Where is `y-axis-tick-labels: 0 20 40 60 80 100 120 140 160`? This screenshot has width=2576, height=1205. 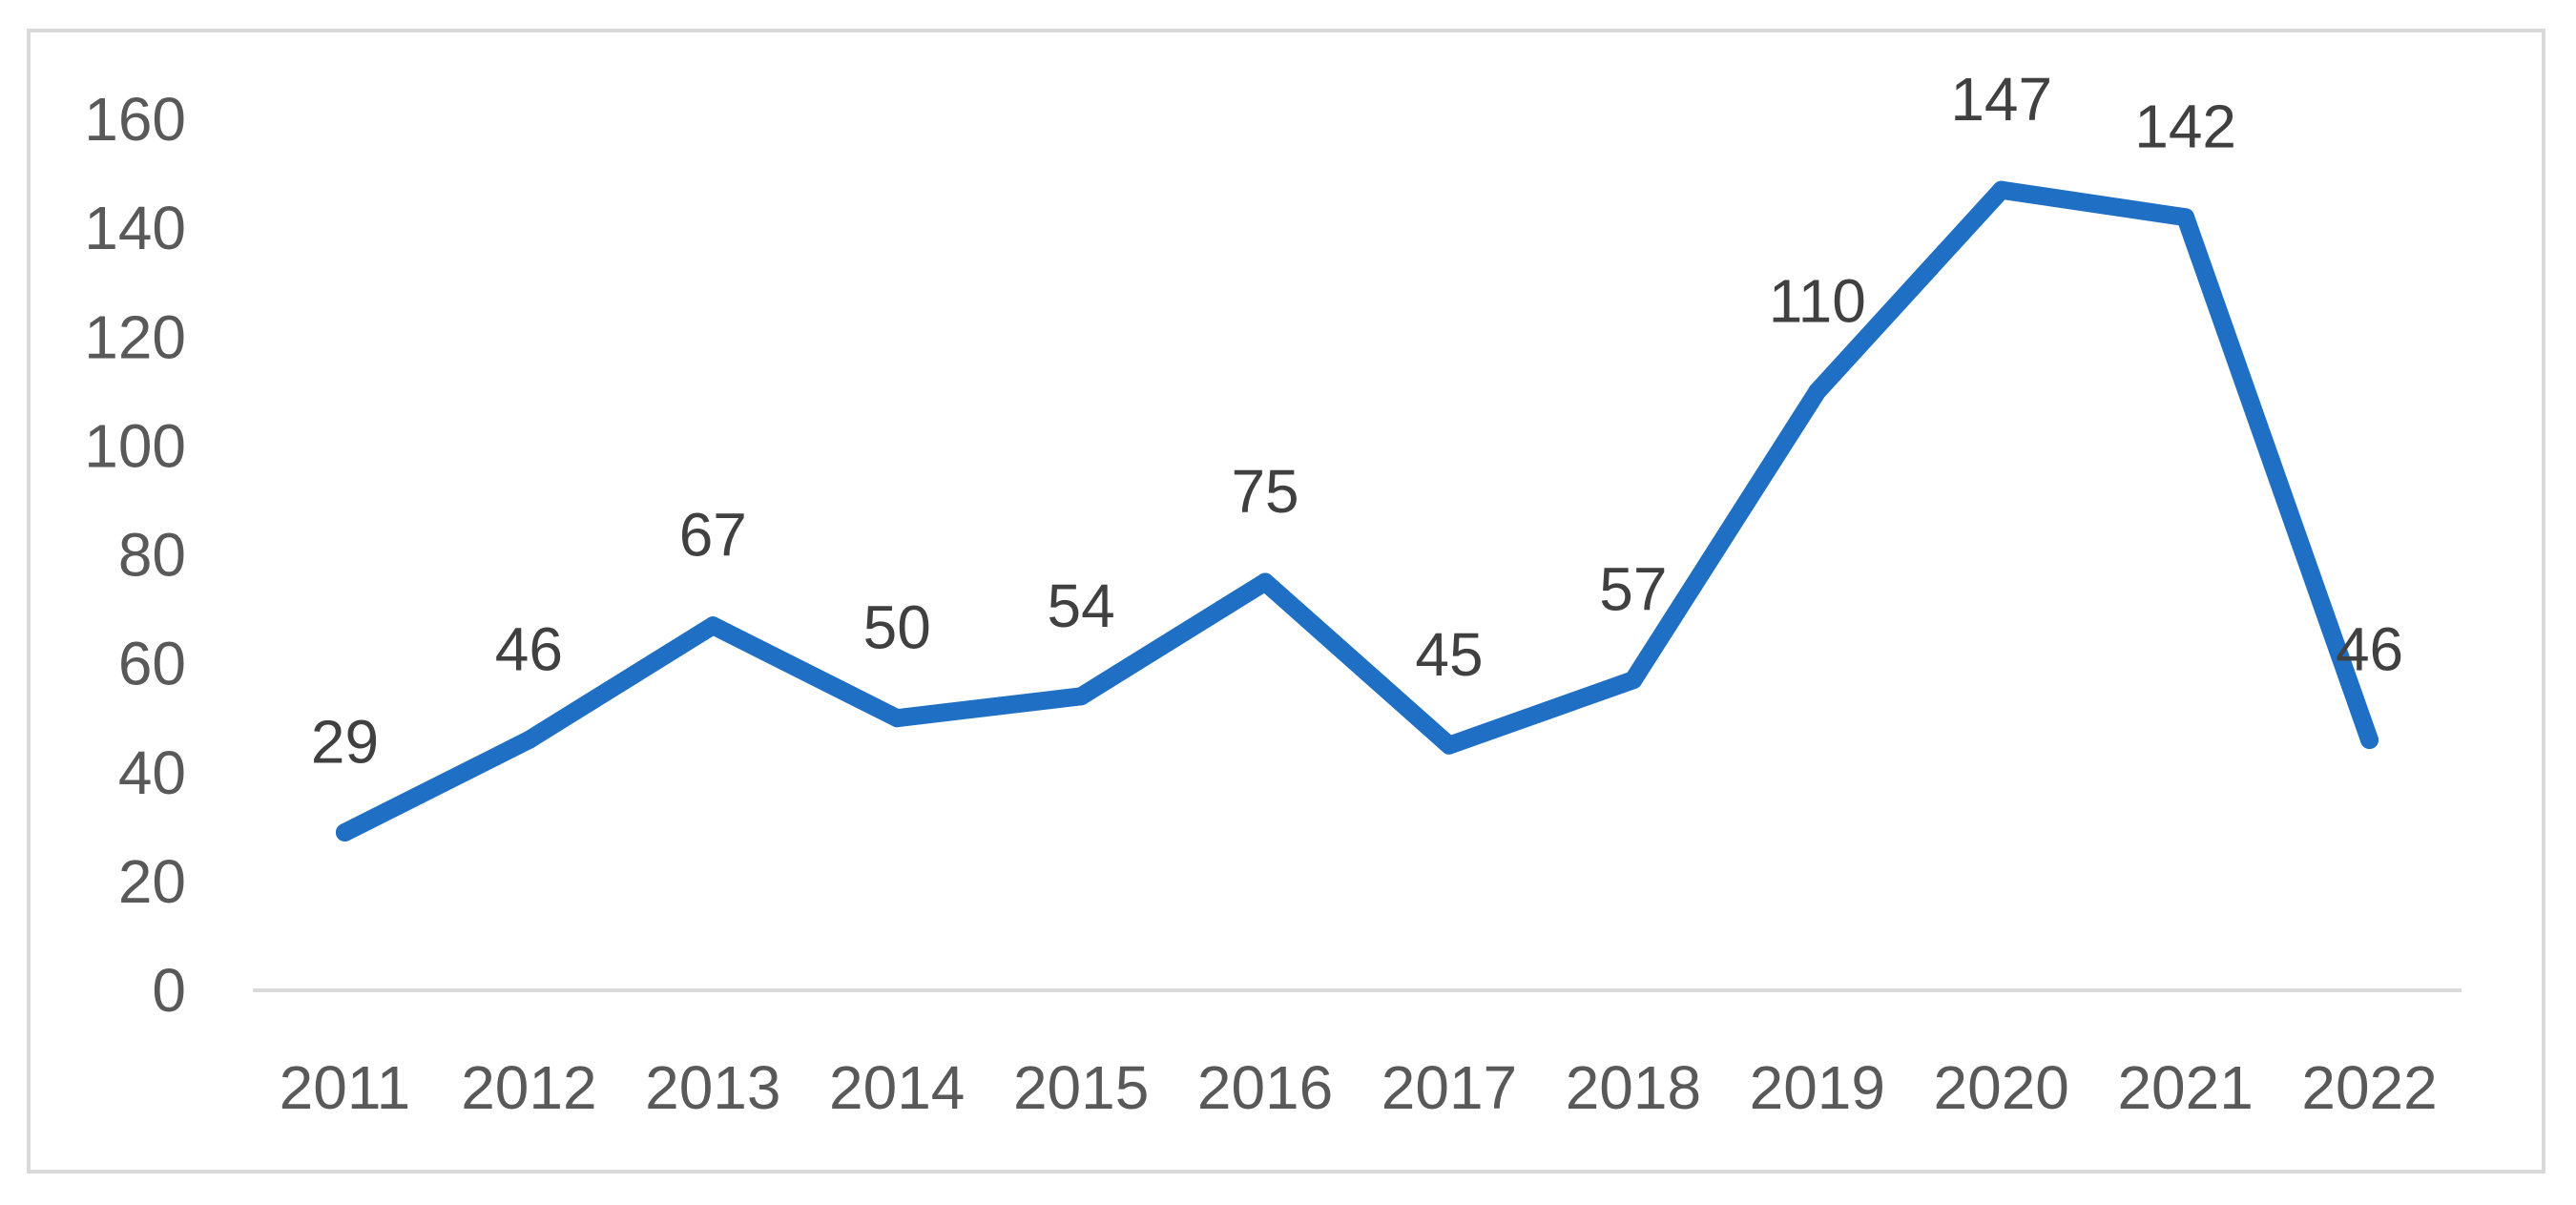
y-axis-tick-labels: 0 20 40 60 80 100 120 140 160 is located at coordinates (135, 555).